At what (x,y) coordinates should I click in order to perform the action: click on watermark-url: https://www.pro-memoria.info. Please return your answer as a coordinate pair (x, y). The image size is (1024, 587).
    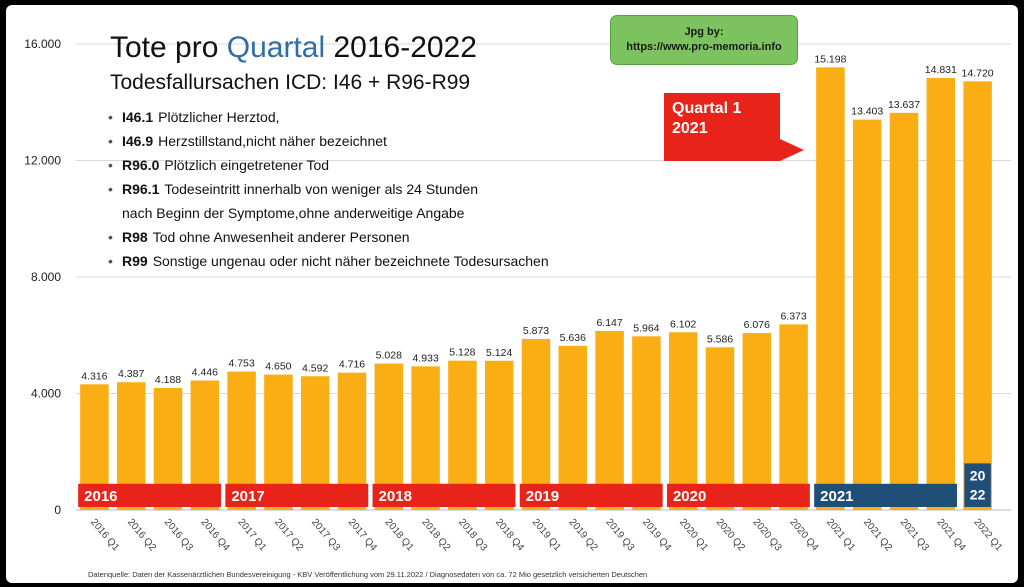
    Looking at the image, I should click on (704, 47).